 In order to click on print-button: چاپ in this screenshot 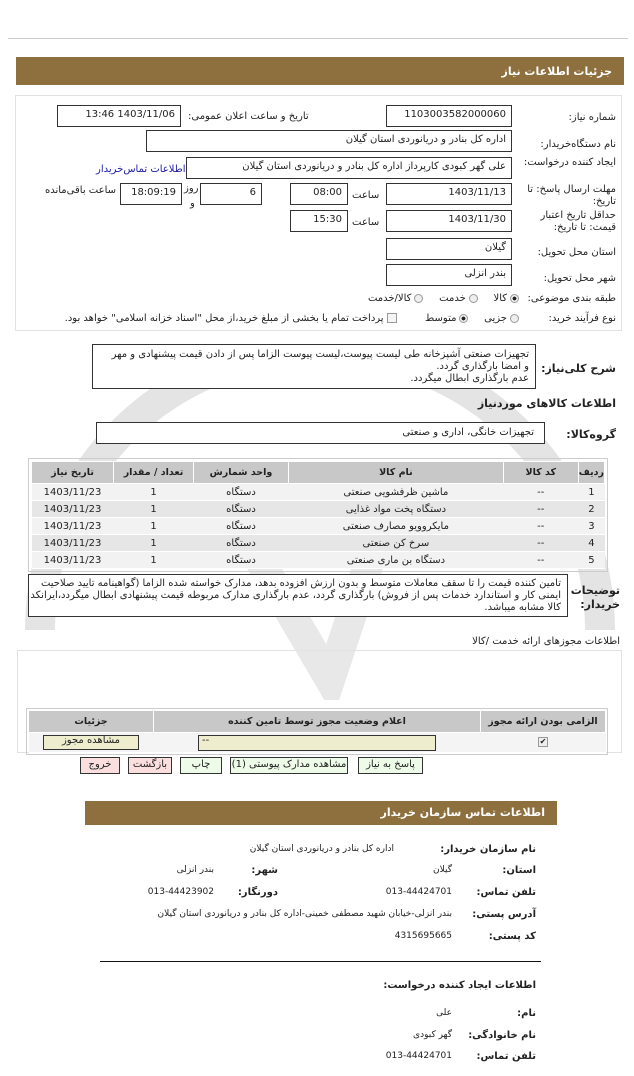, I will do `click(201, 765)`.